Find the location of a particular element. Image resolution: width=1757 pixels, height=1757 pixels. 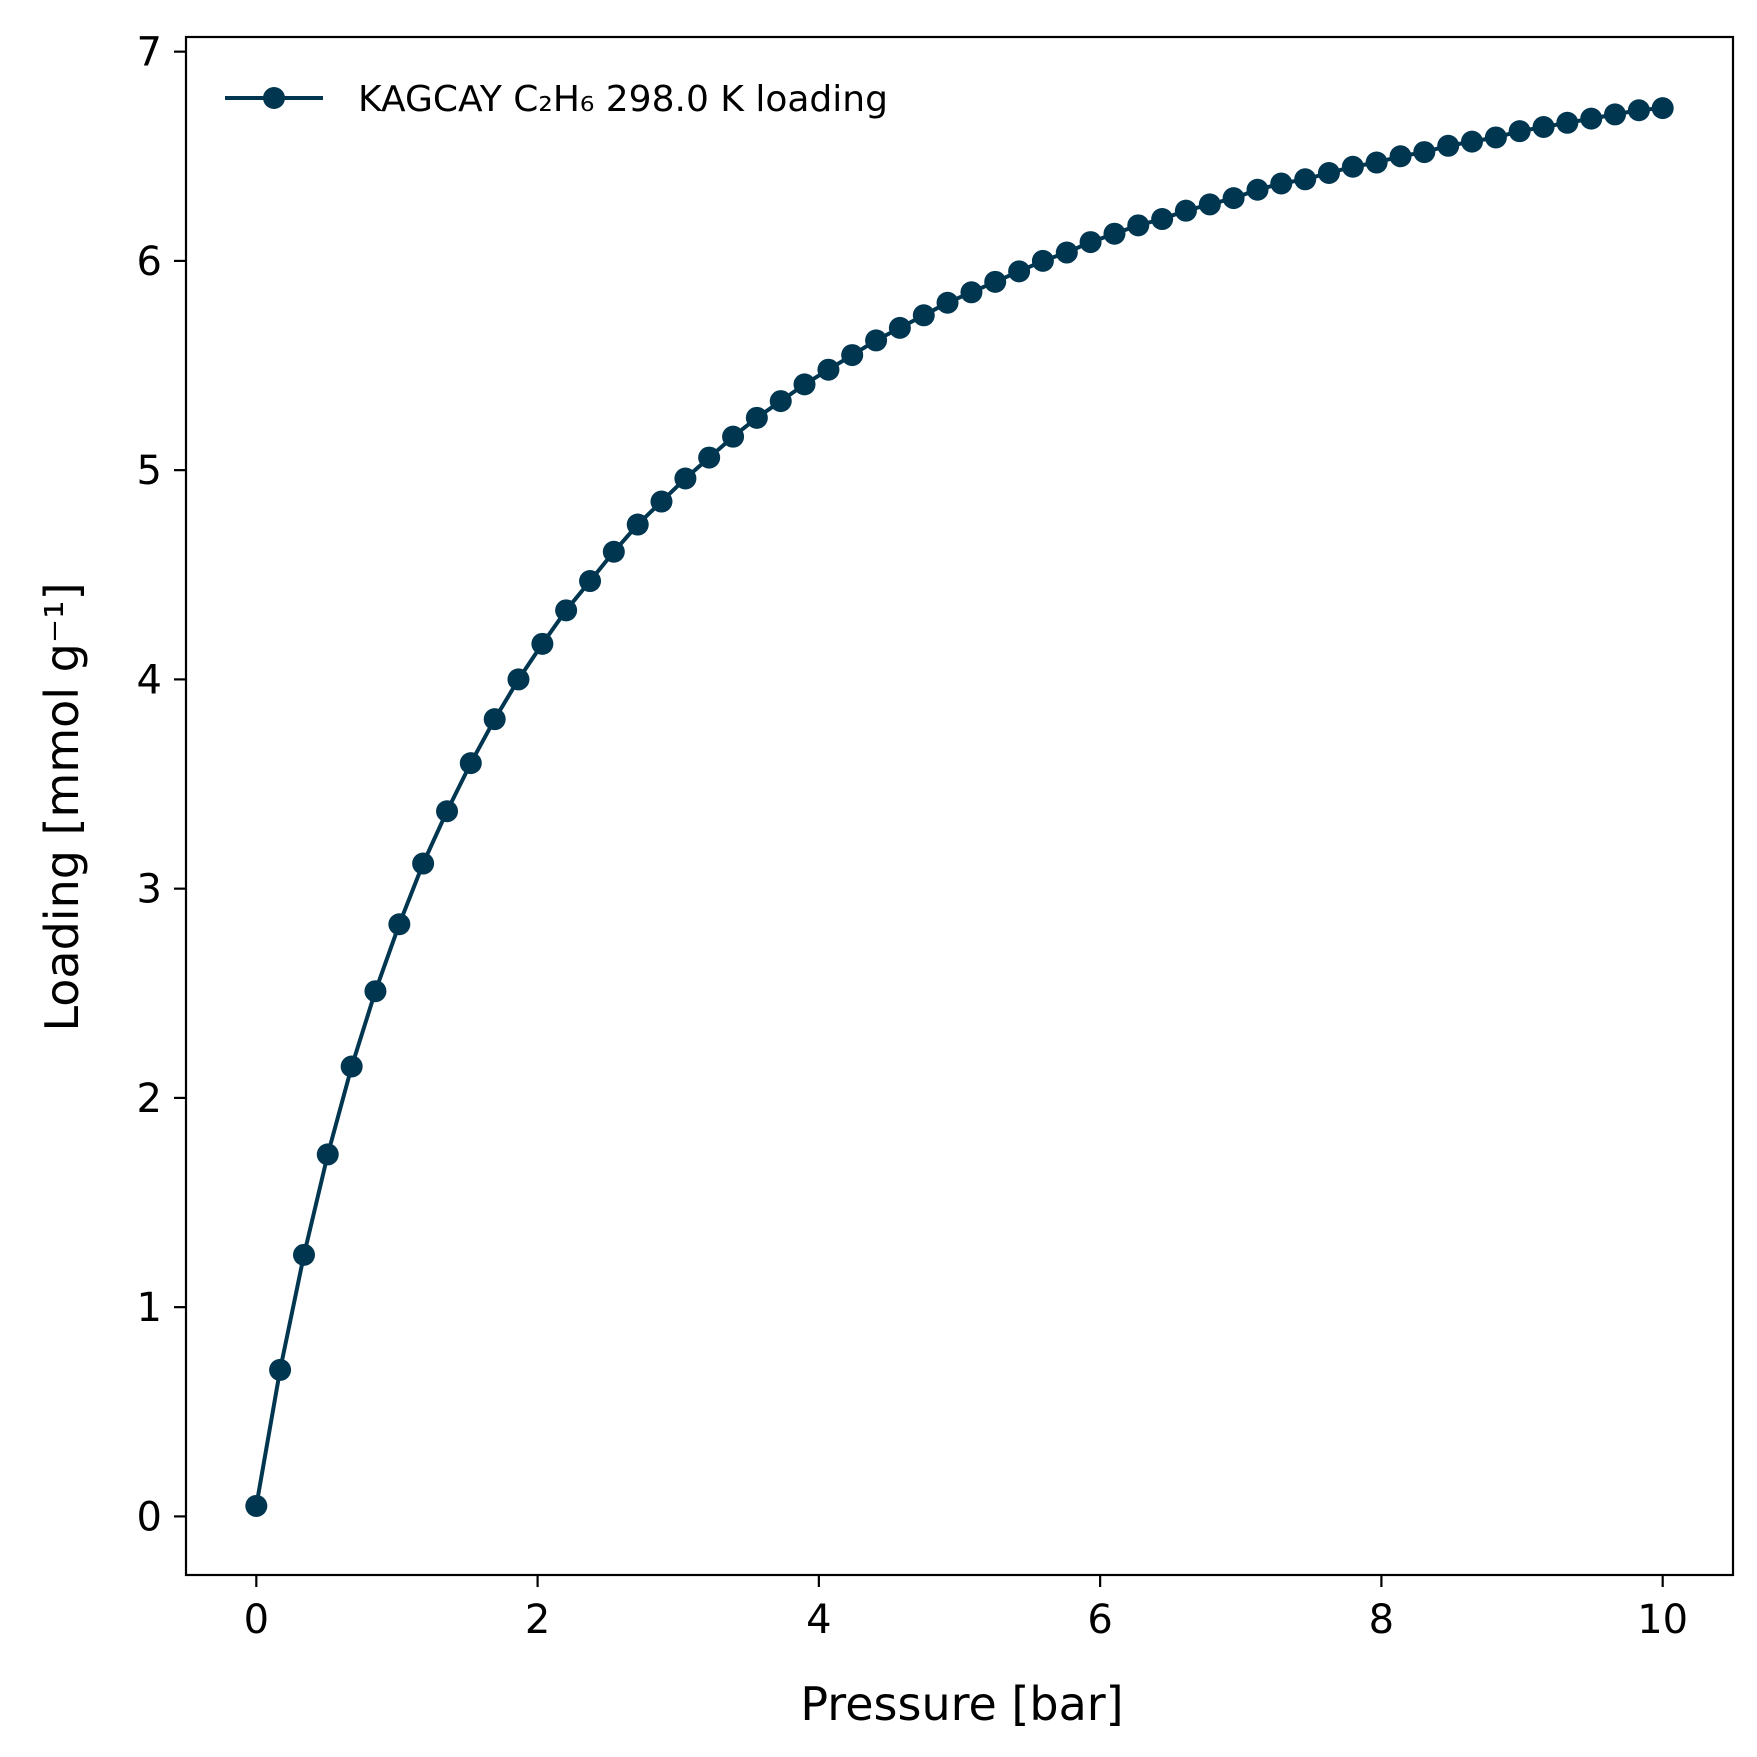

x-tick-label: 6 is located at coordinates (1099, 1620).